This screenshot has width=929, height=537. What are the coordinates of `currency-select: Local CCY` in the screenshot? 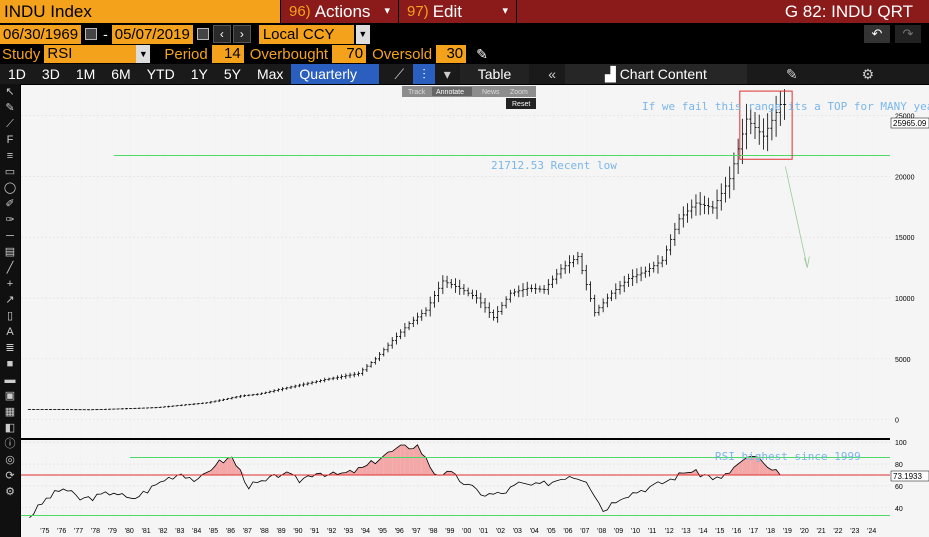 It's located at (306, 34).